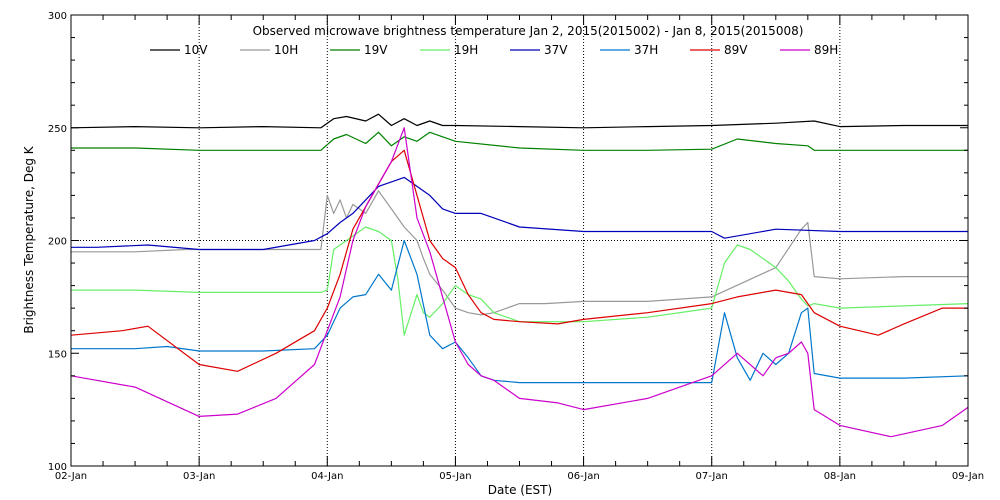  What do you see at coordinates (286, 50) in the screenshot?
I see `legend-label-10h: 10H` at bounding box center [286, 50].